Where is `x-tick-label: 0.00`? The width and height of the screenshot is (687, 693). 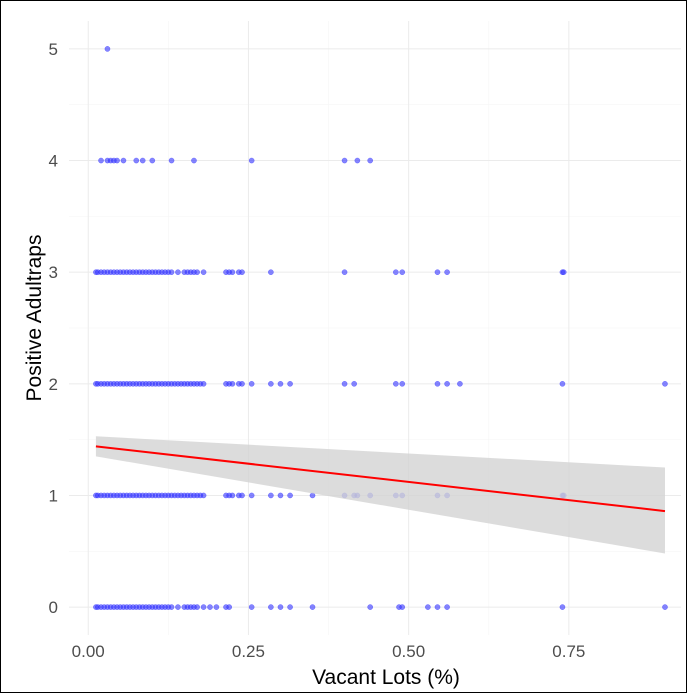
x-tick-label: 0.00 is located at coordinates (88, 651).